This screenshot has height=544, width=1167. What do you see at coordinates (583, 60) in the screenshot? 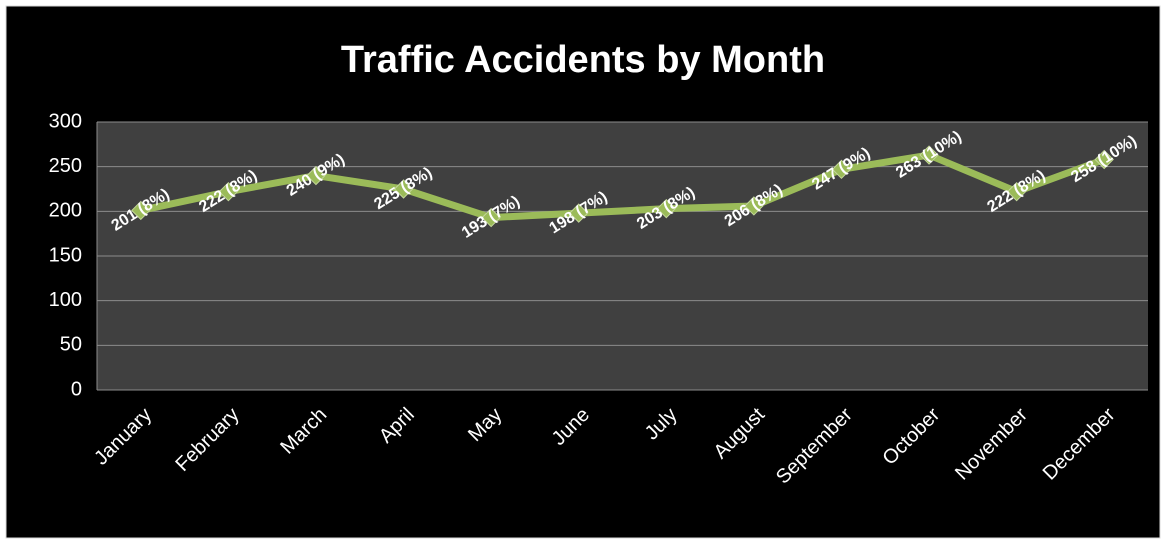
I see `chart-title: Traffic Accidents by Month` at bounding box center [583, 60].